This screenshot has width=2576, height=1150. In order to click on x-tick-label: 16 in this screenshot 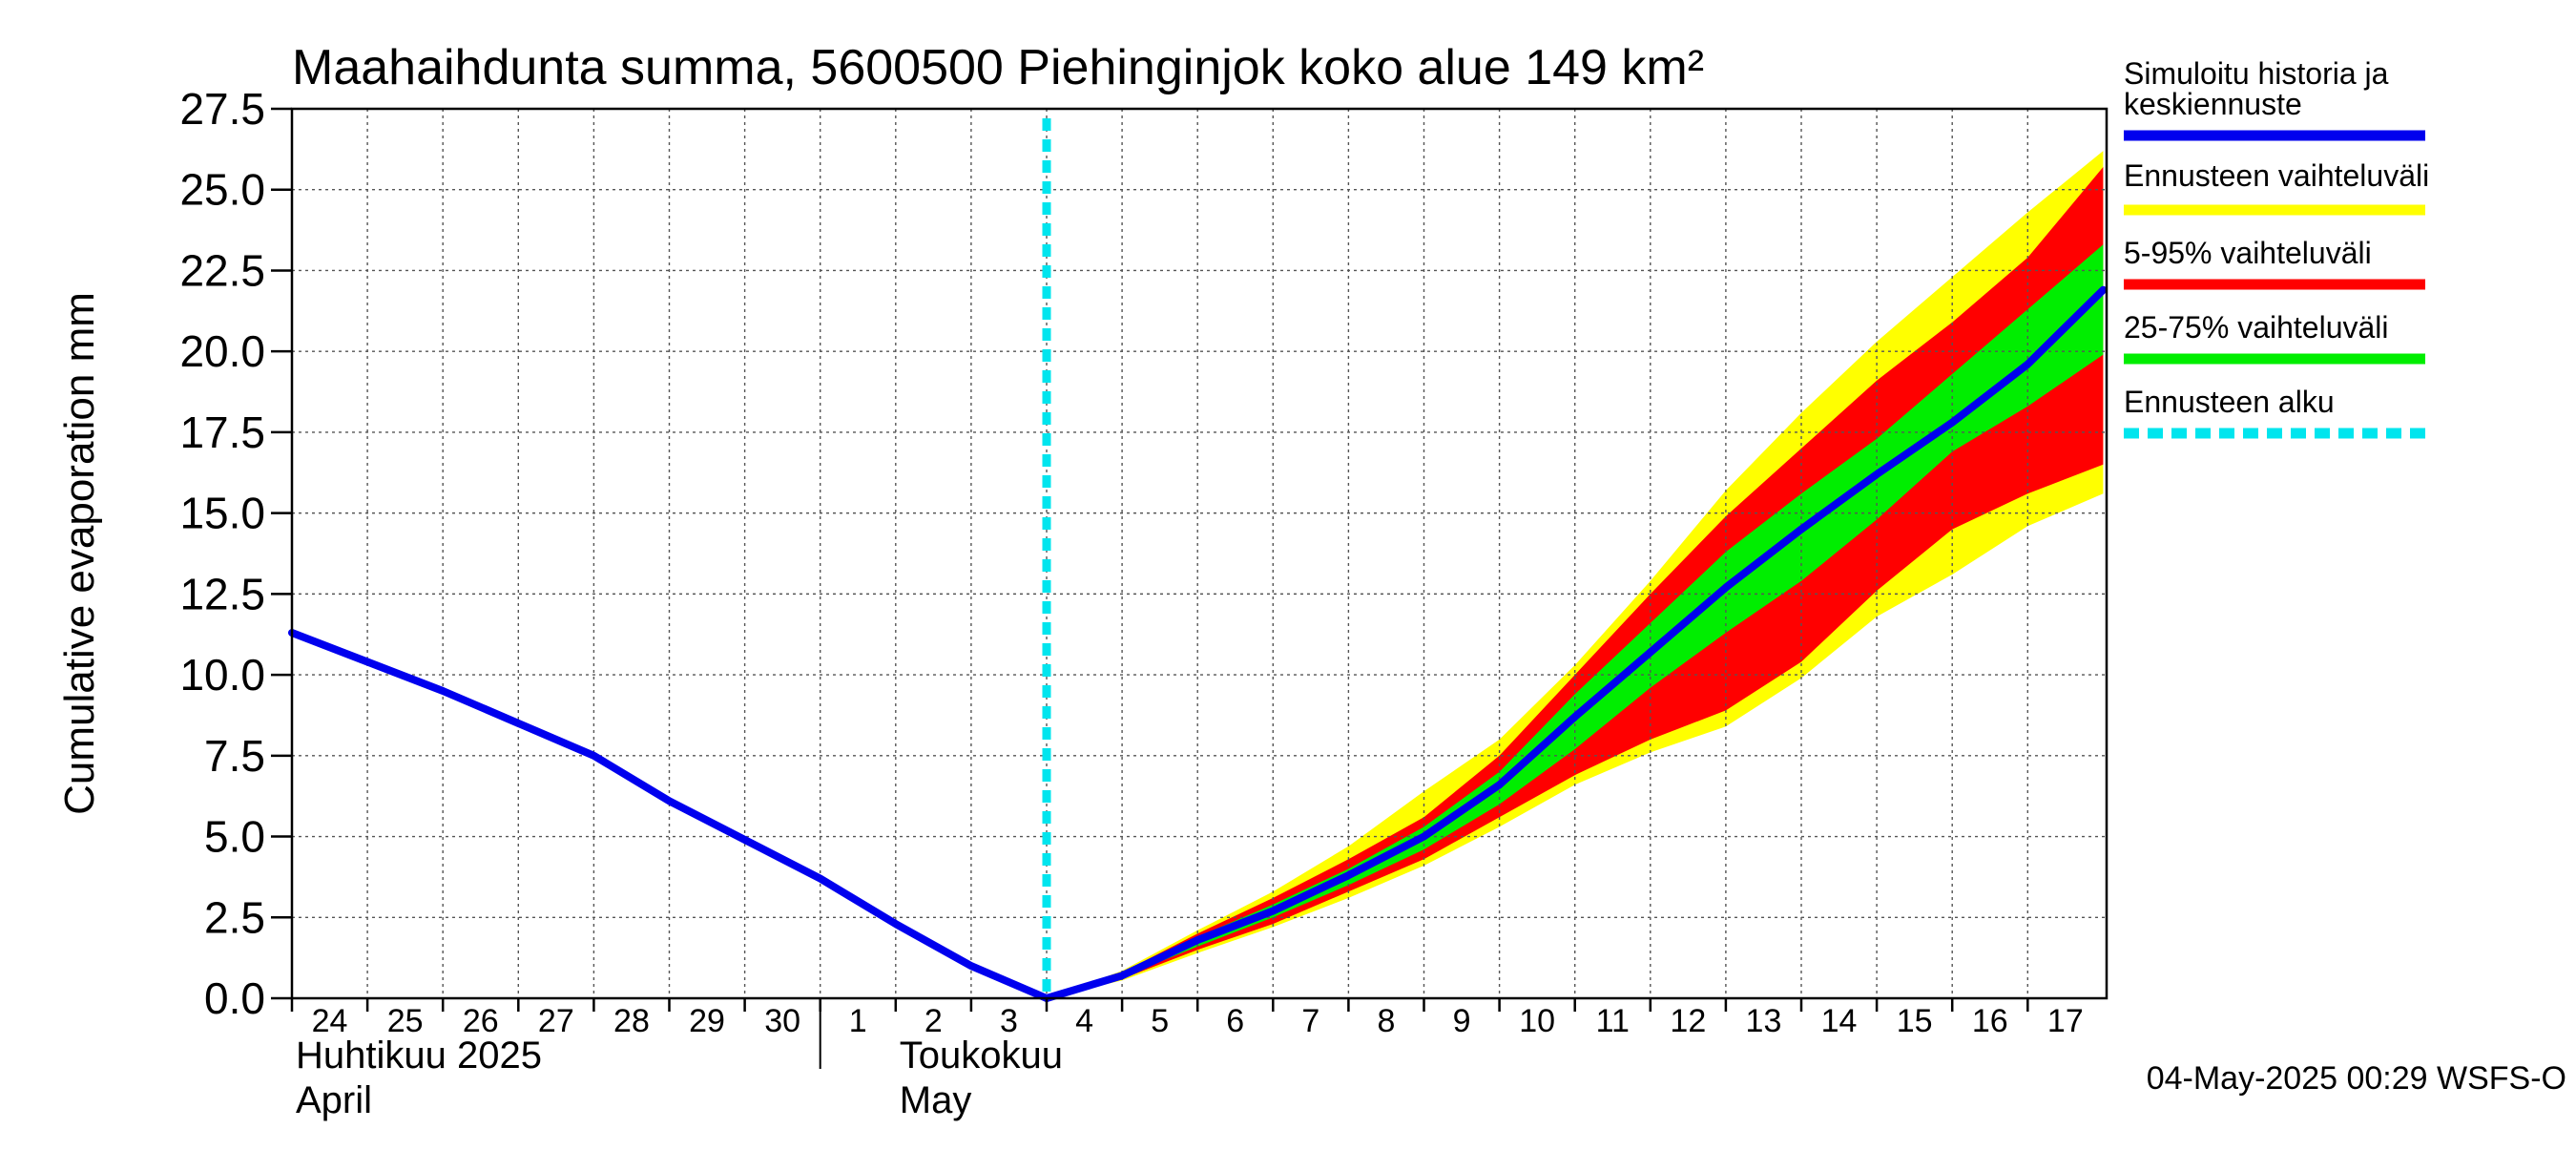, I will do `click(1990, 1021)`.